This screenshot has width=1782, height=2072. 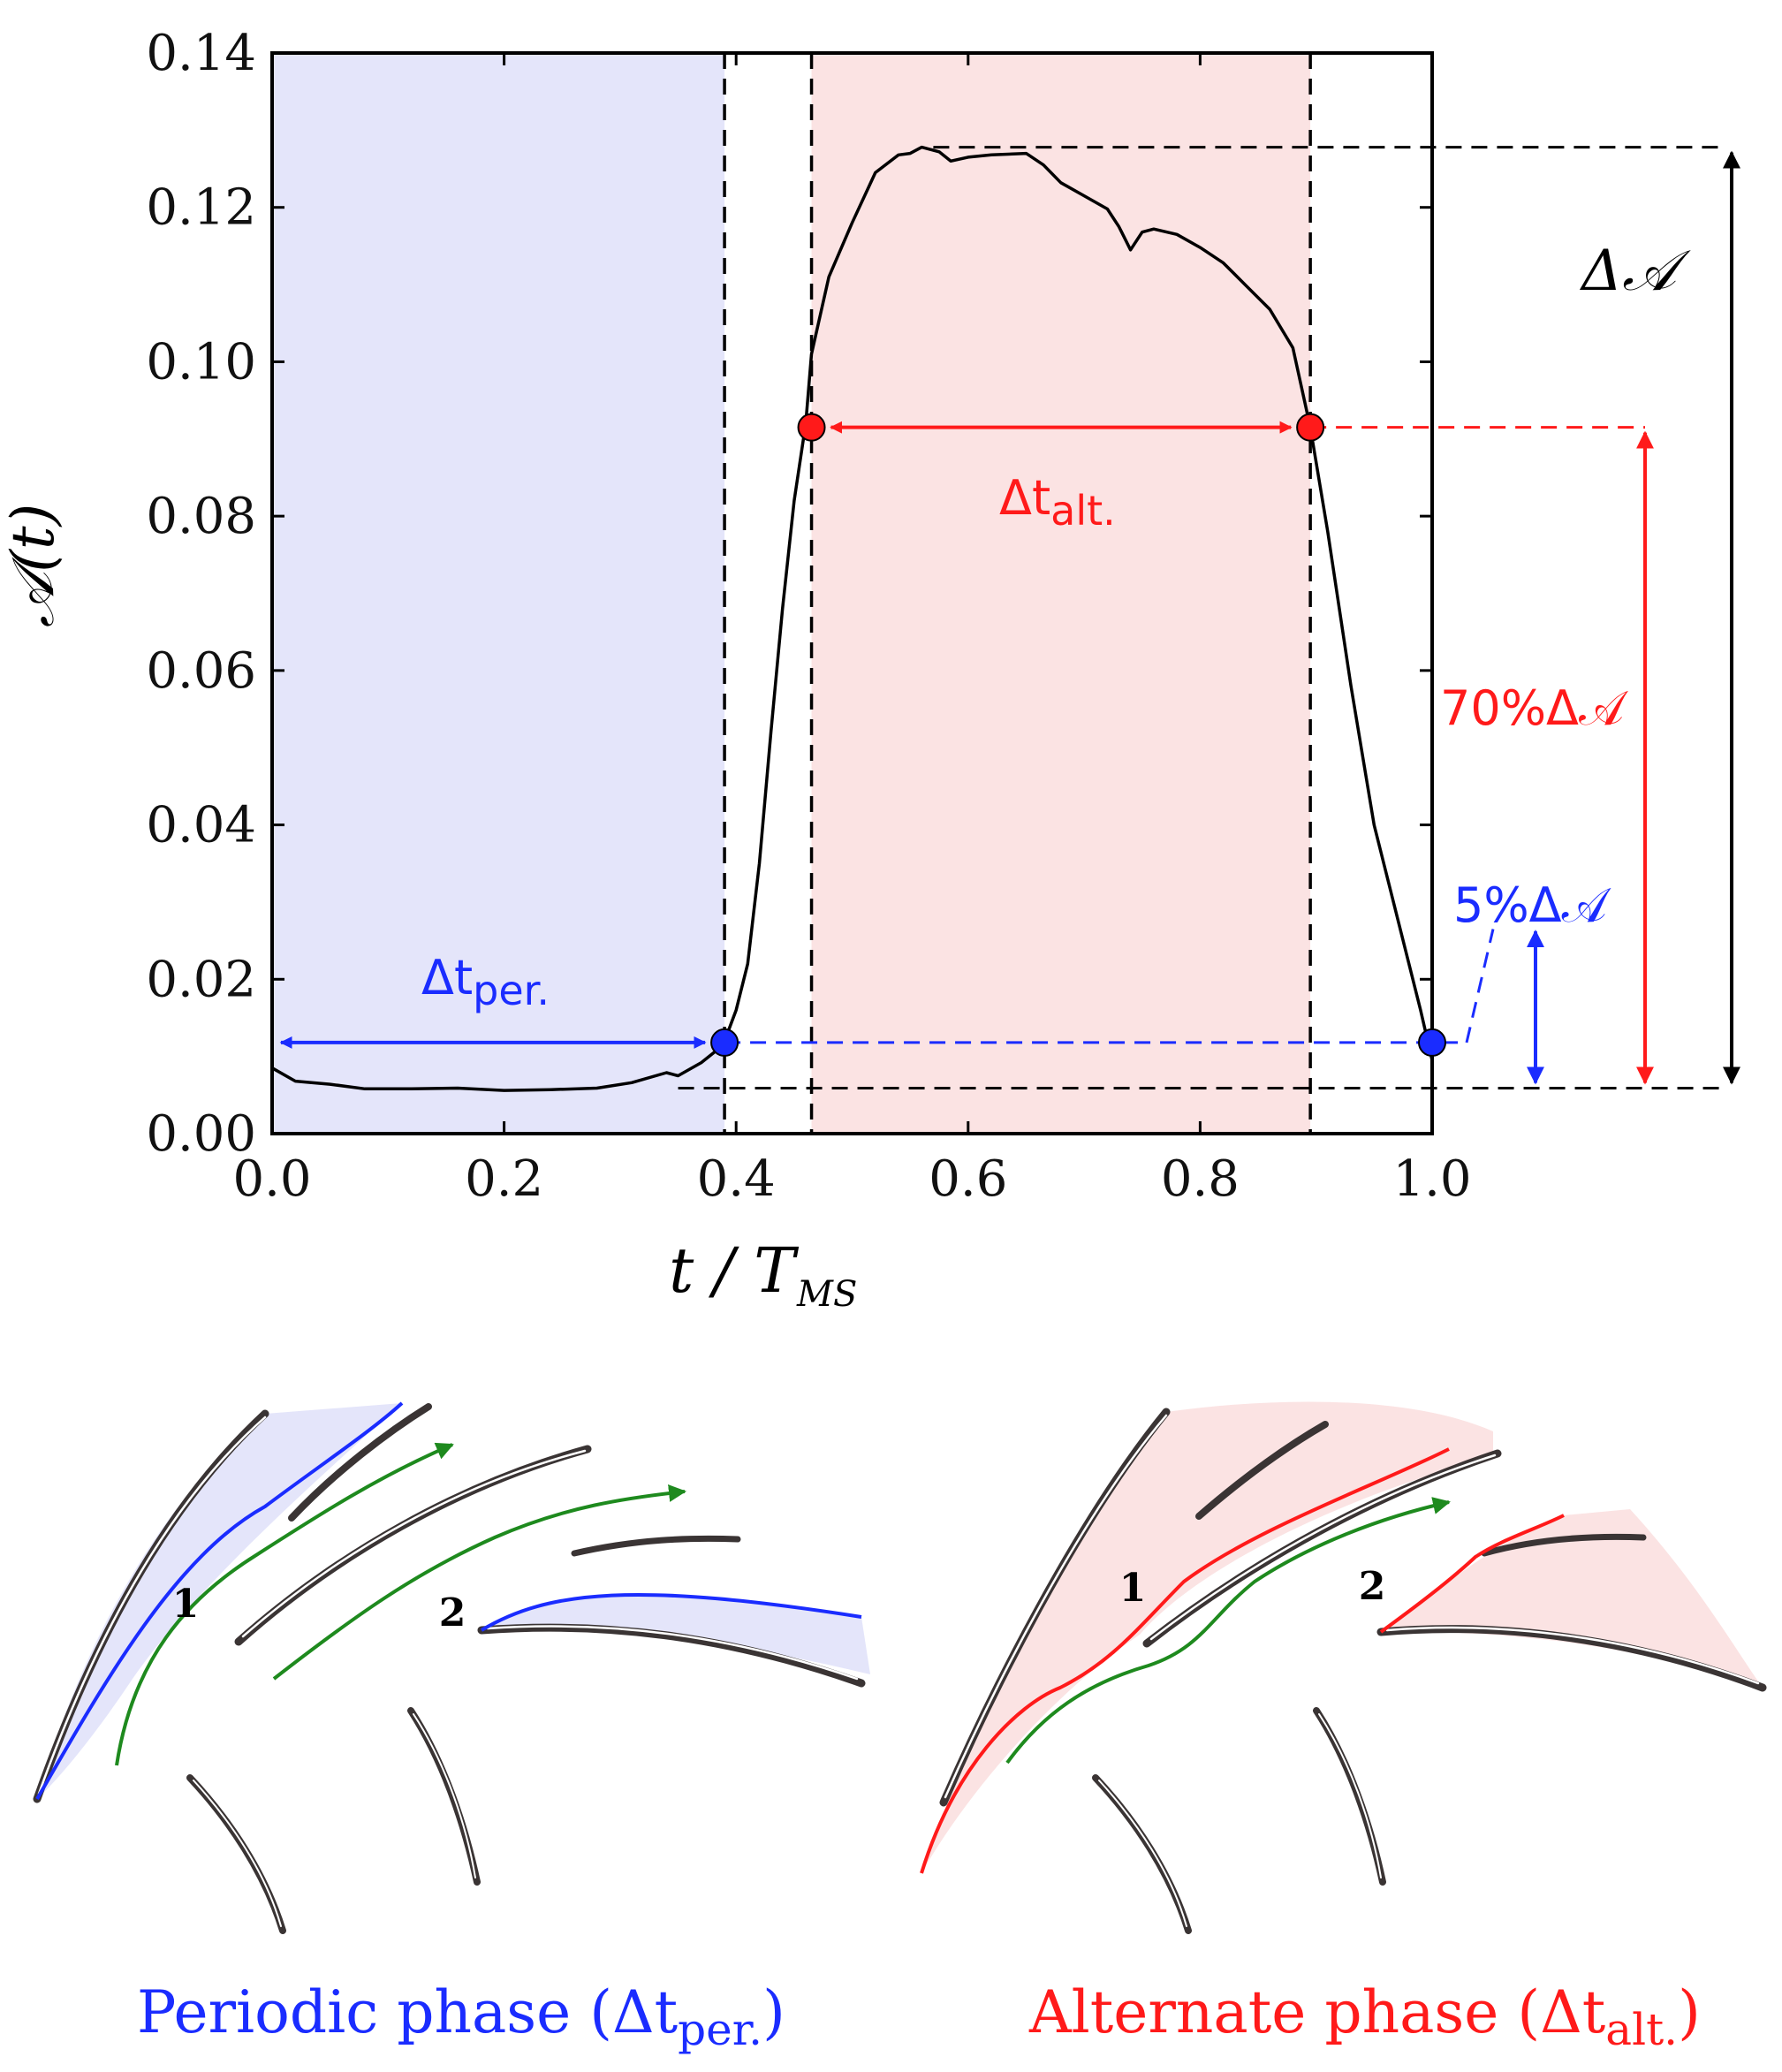 I want to click on dt-alt-label: Δtalt., so click(x=1057, y=503).